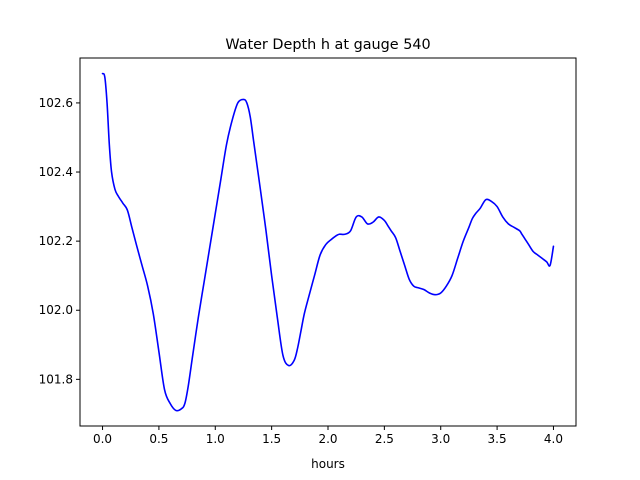 The width and height of the screenshot is (640, 480). Describe the element at coordinates (384, 439) in the screenshot. I see `x-tick-label: 2.5` at that location.